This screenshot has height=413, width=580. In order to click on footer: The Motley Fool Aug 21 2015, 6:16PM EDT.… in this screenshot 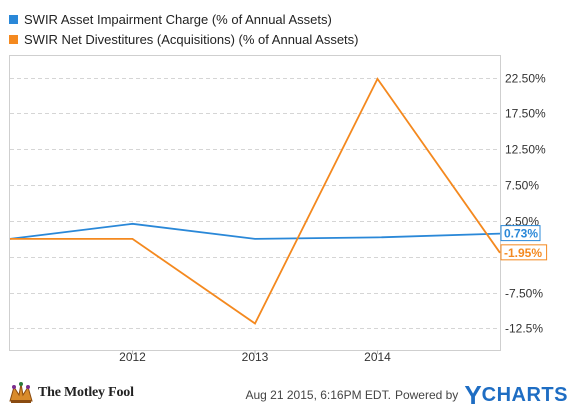, I will do `click(290, 394)`.